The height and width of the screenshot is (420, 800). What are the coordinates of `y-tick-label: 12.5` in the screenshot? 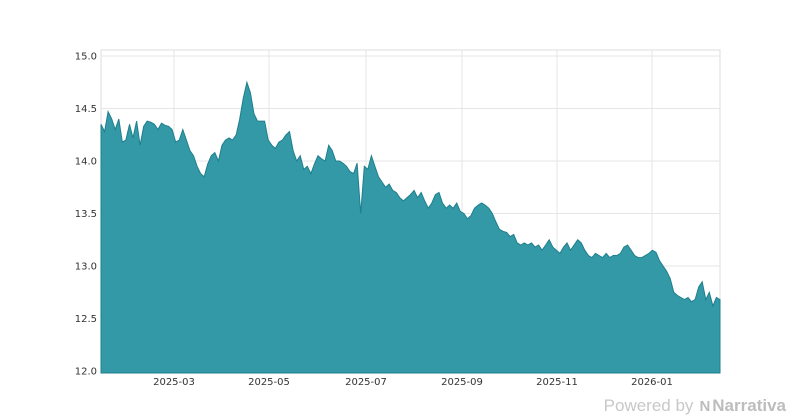 It's located at (86, 319).